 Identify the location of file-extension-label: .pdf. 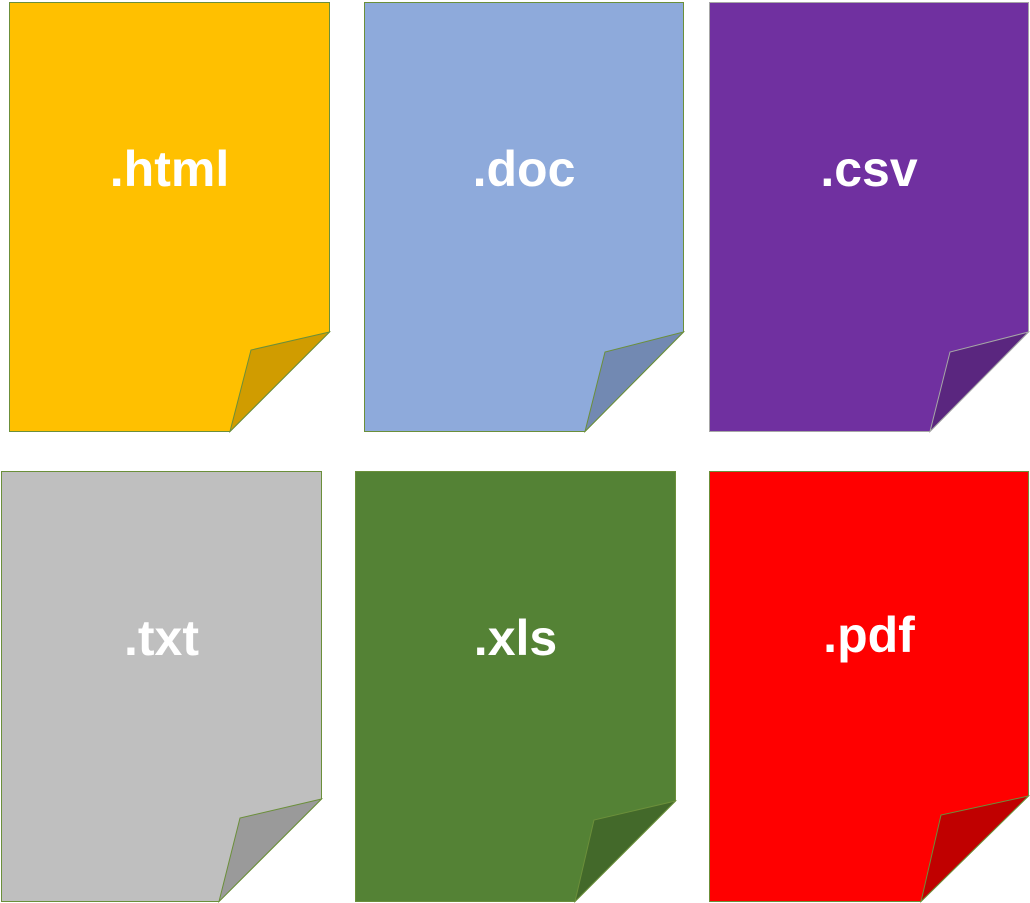
(869, 635).